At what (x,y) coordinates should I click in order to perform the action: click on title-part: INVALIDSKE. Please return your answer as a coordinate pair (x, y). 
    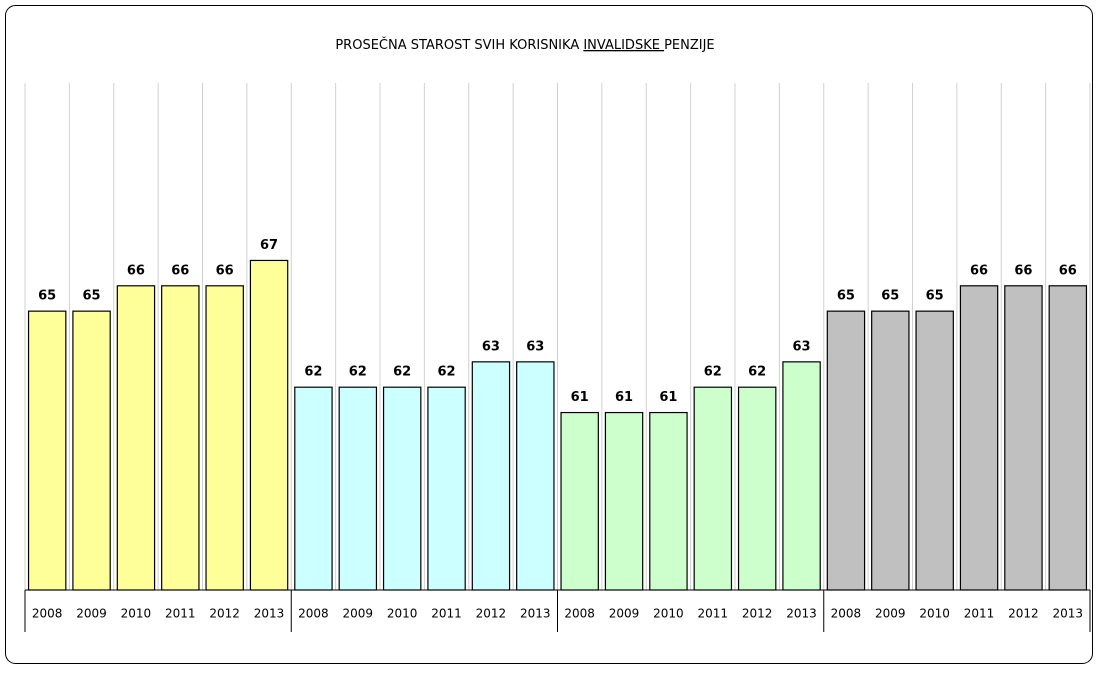
    Looking at the image, I should click on (623, 45).